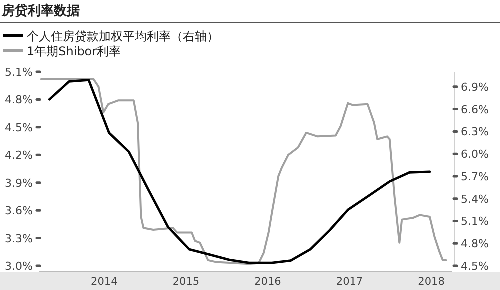 The width and height of the screenshot is (500, 290). Describe the element at coordinates (19, 127) in the screenshot. I see `y-tick-label: 4.5%` at that location.